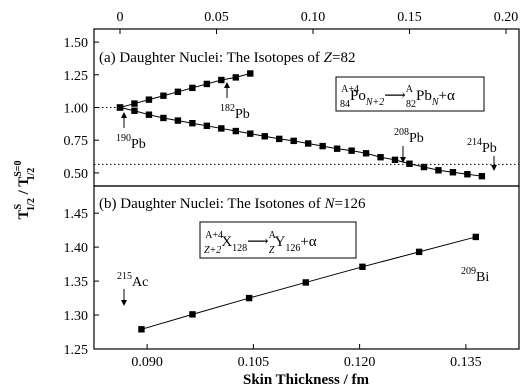  I want to click on label-209bi: 209Bi, so click(475, 275).